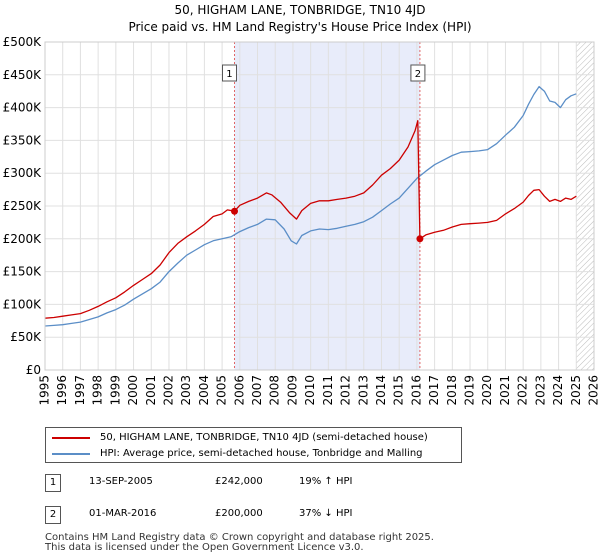 The width and height of the screenshot is (600, 560). Describe the element at coordinates (326, 481) in the screenshot. I see `sale-hpi-1: 19% ↑ HPI` at that location.